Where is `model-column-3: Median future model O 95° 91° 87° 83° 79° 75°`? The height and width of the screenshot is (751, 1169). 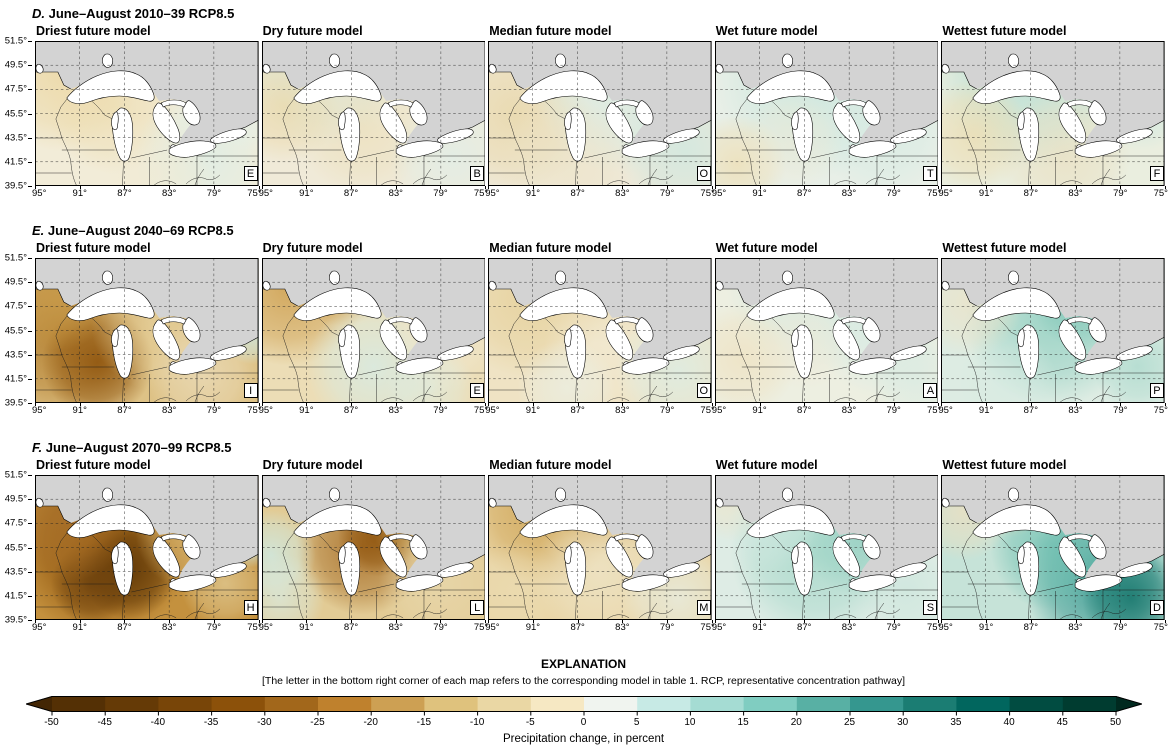
model-column-3: Median future model O 95° 91° 87° 83° 79° 75° is located at coordinates (600, 111).